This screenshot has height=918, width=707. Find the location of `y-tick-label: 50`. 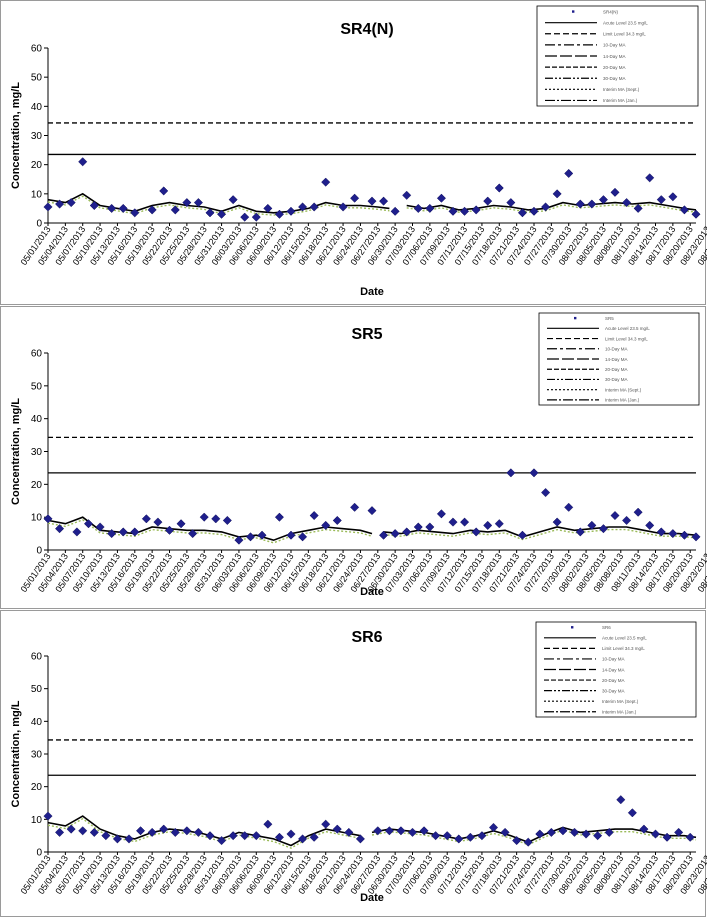

y-tick-label: 50 is located at coordinates (37, 386).